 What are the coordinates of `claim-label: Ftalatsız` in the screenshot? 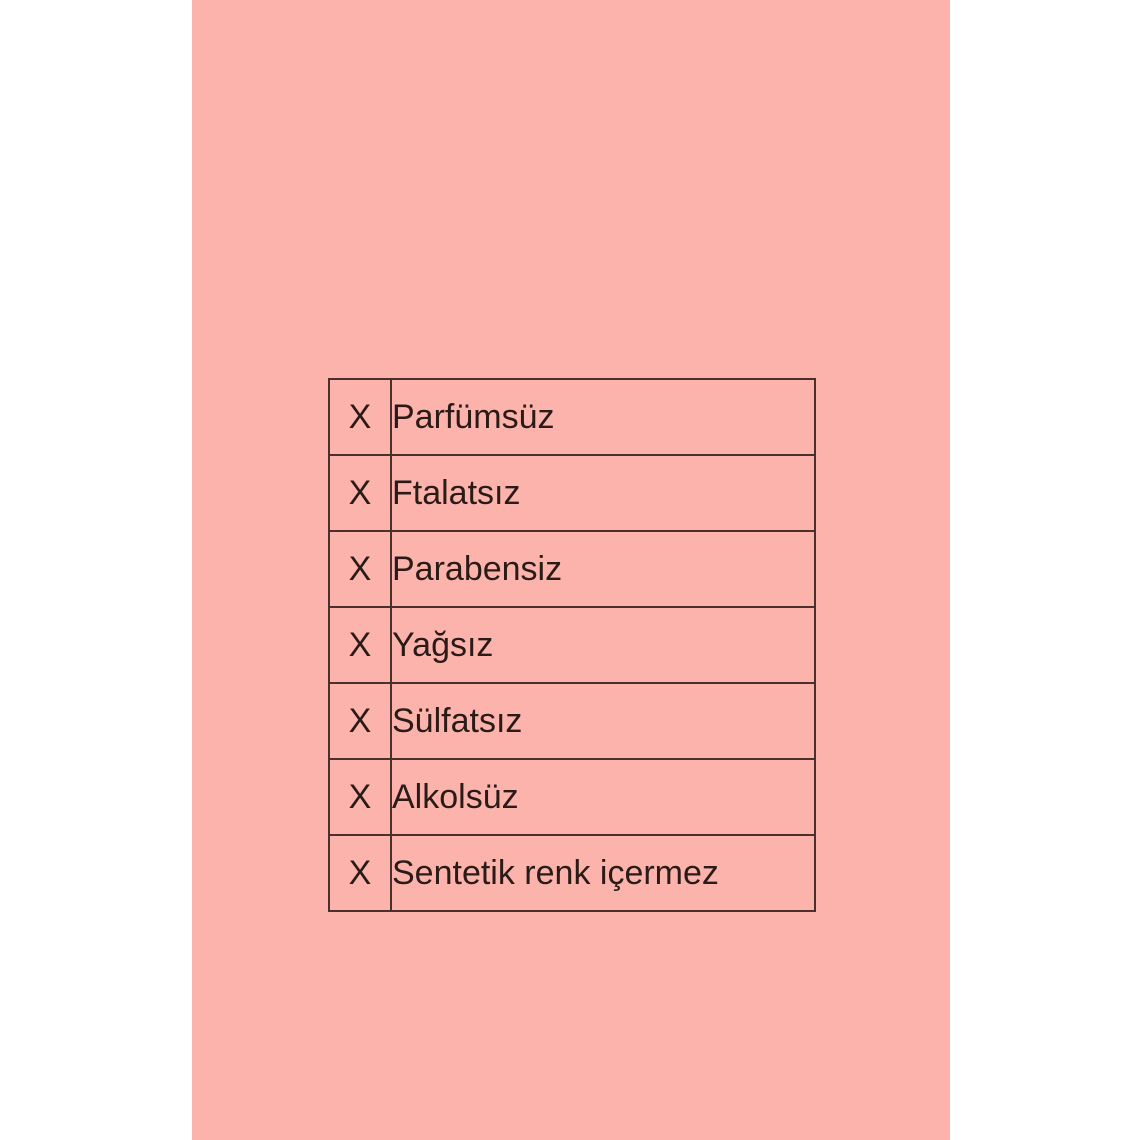 It's located at (603, 493).